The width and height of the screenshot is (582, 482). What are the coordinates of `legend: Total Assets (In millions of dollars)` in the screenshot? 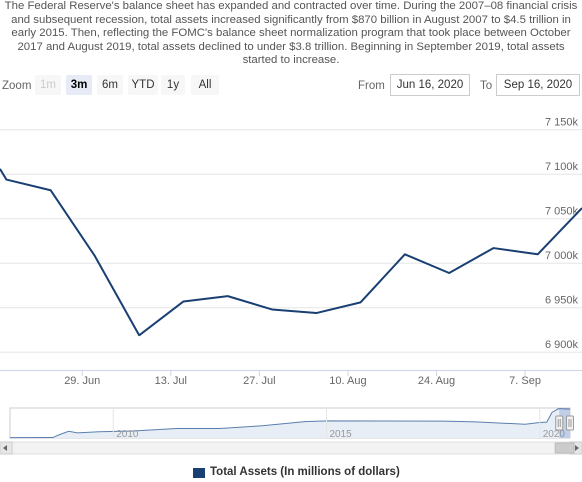 It's located at (291, 472).